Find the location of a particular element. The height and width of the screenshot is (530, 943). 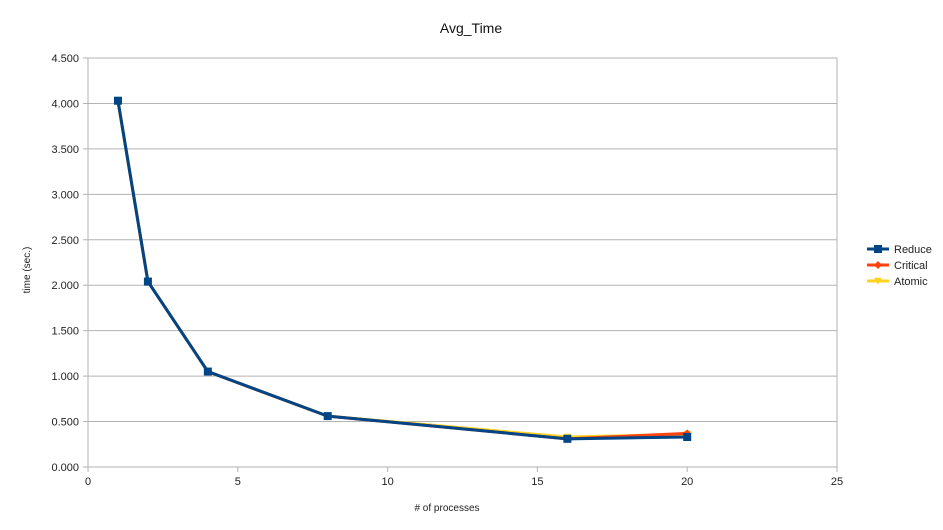

chart-title: Avg_Time is located at coordinates (471, 28).